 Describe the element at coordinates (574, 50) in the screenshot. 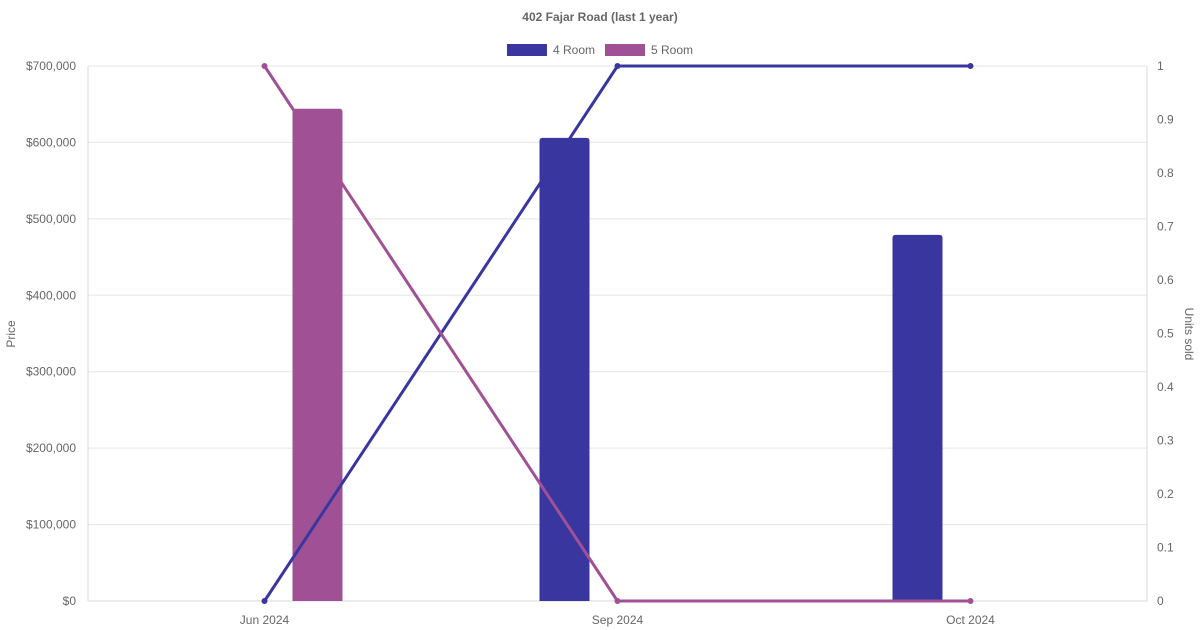

I see `legend-label: 4 Room` at that location.